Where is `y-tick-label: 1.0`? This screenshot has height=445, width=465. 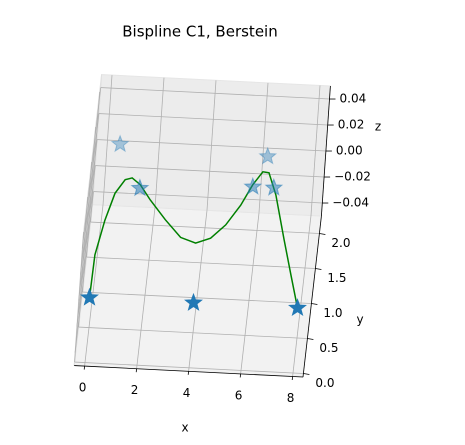
y-tick-label: 1.0 is located at coordinates (332, 313).